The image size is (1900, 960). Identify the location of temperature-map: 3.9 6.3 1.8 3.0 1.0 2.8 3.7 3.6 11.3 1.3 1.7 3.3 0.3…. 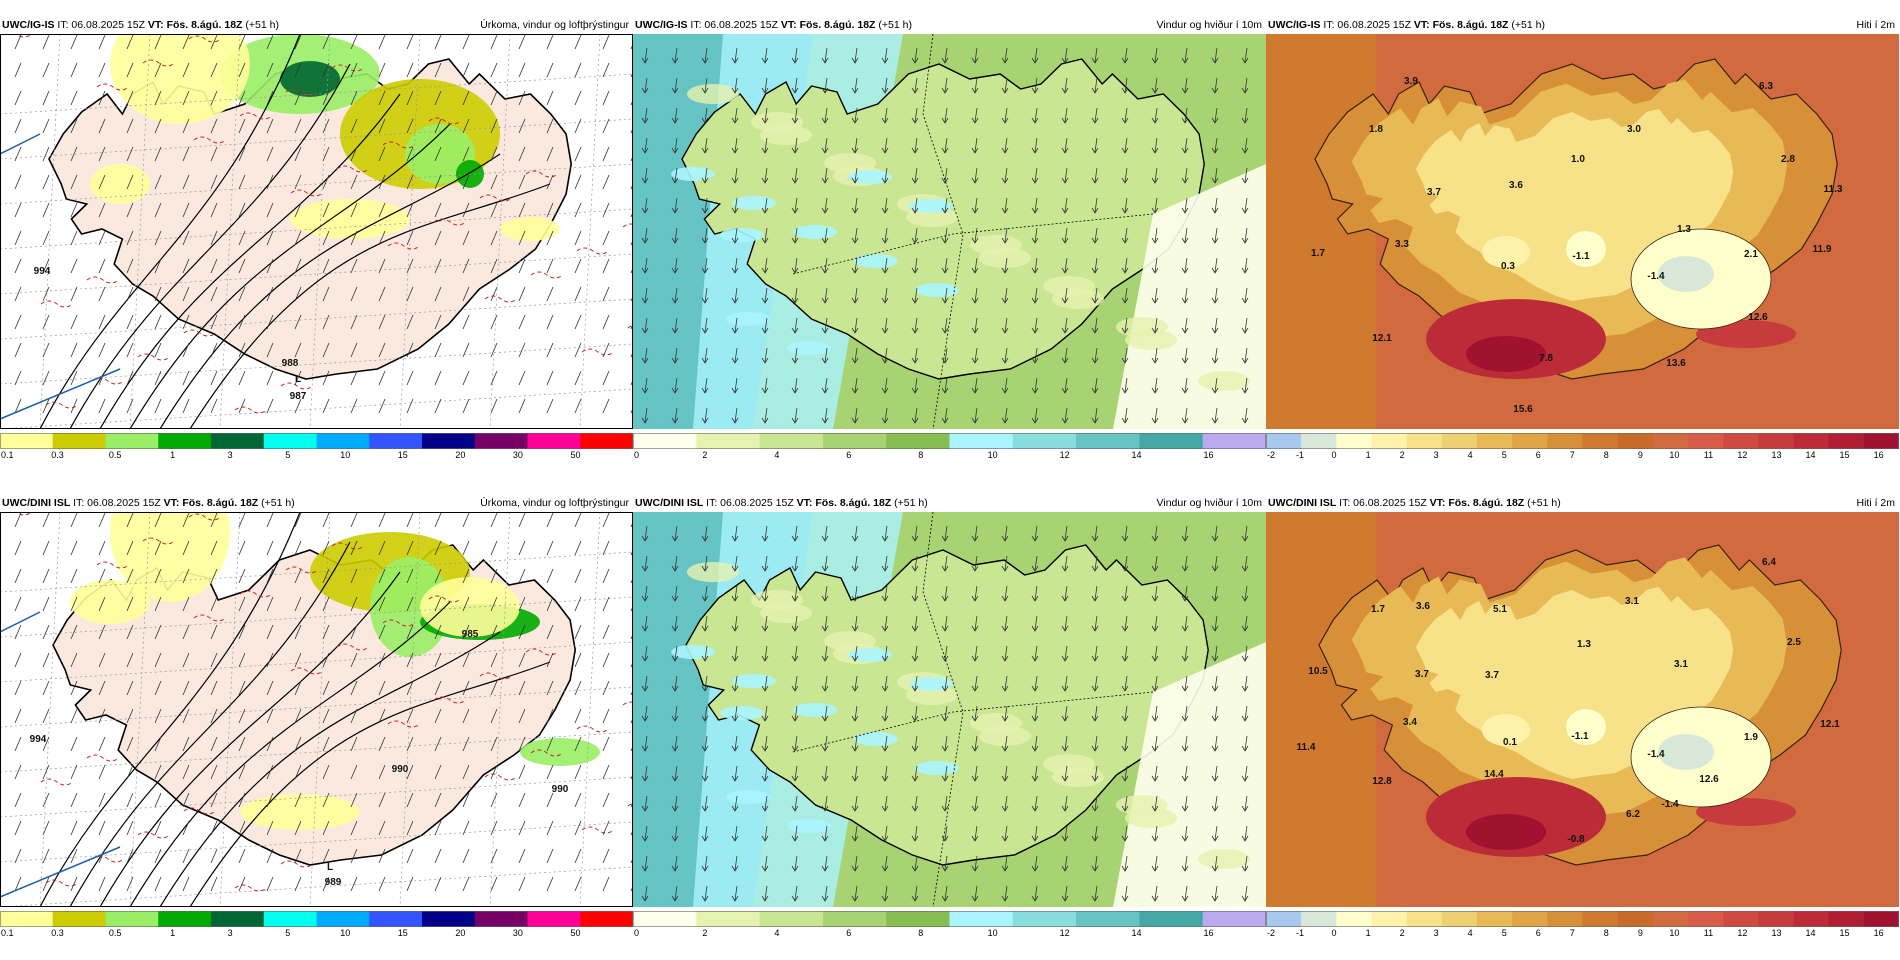
(1582, 231).